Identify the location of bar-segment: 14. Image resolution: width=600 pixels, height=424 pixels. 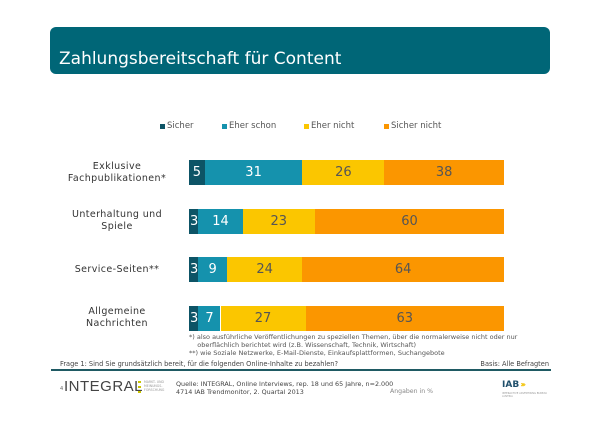
(220, 221).